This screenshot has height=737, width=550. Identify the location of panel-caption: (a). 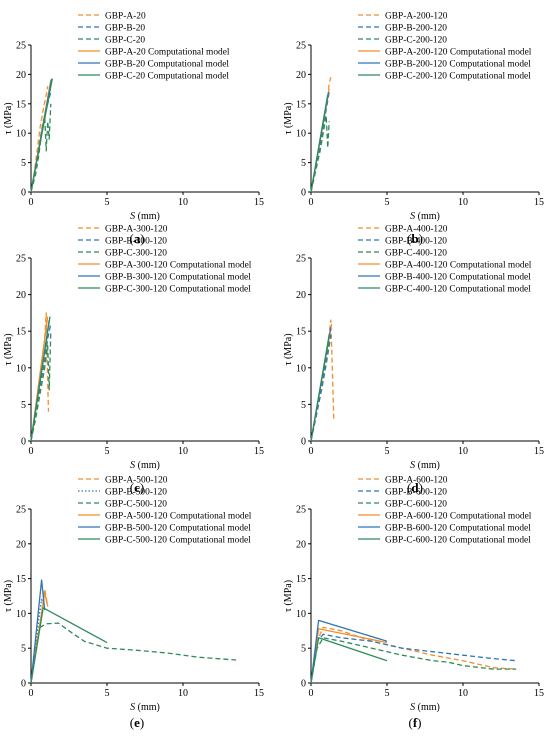
(136, 238).